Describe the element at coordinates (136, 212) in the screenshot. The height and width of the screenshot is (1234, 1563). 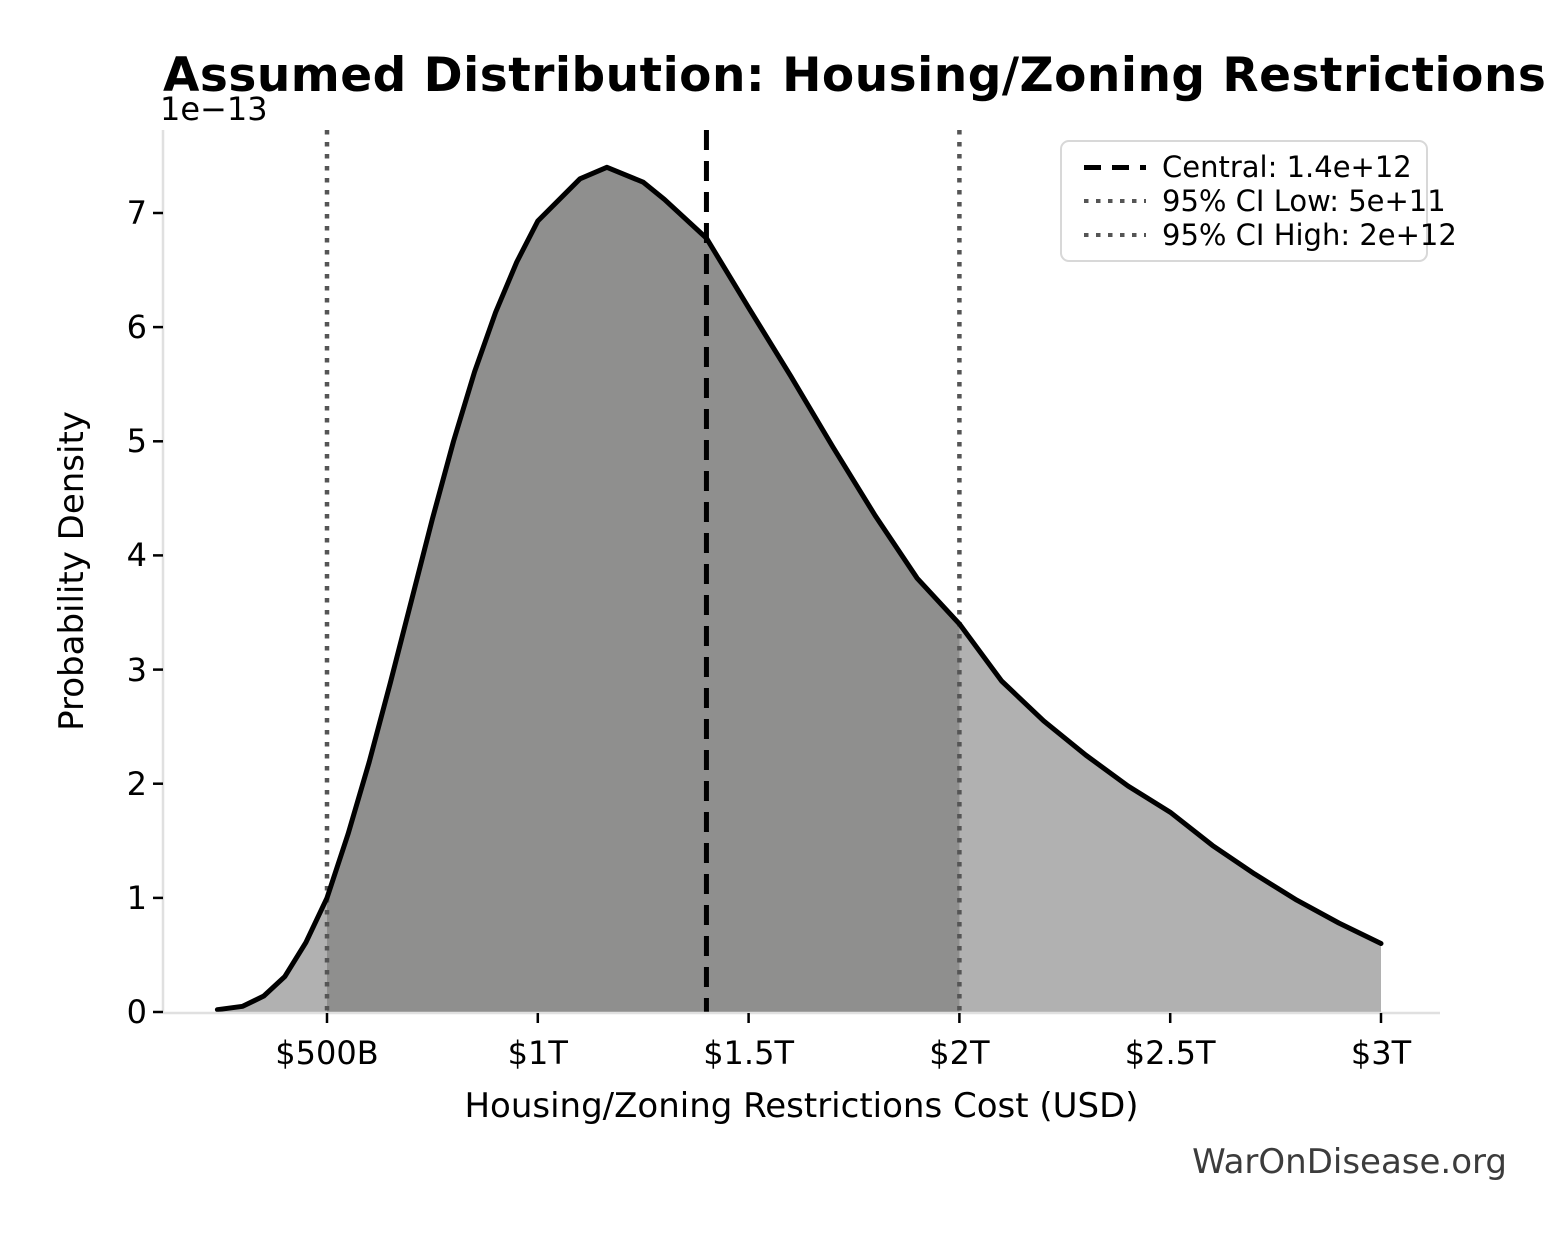
I see `y-tick-label: 7` at that location.